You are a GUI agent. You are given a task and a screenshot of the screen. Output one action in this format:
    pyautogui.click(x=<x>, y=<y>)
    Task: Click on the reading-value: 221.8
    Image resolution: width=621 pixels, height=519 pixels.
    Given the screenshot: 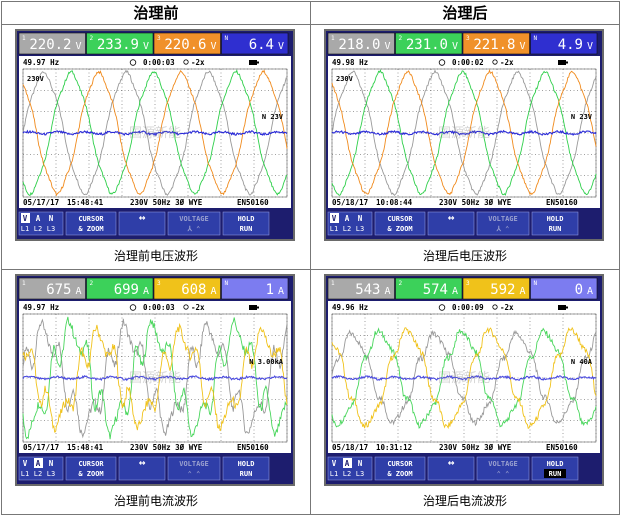 What is the action you would take?
    pyautogui.click(x=494, y=45)
    